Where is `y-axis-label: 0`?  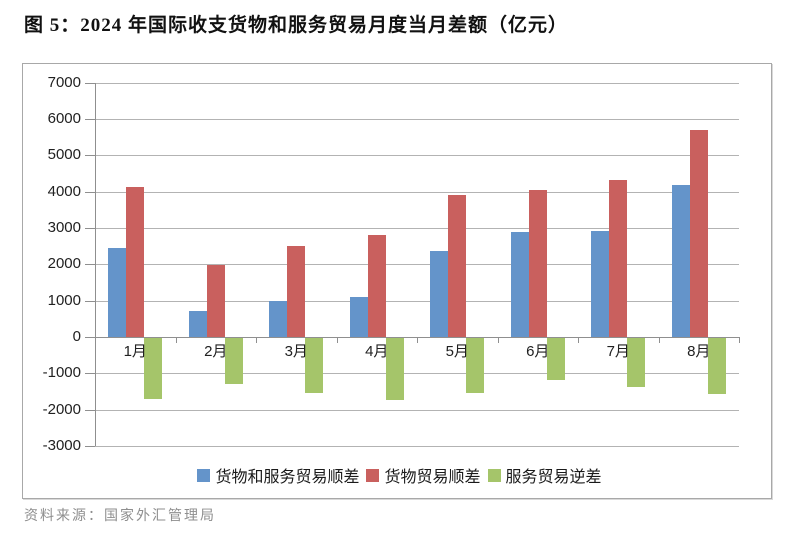 y-axis-label: 0 is located at coordinates (76, 336).